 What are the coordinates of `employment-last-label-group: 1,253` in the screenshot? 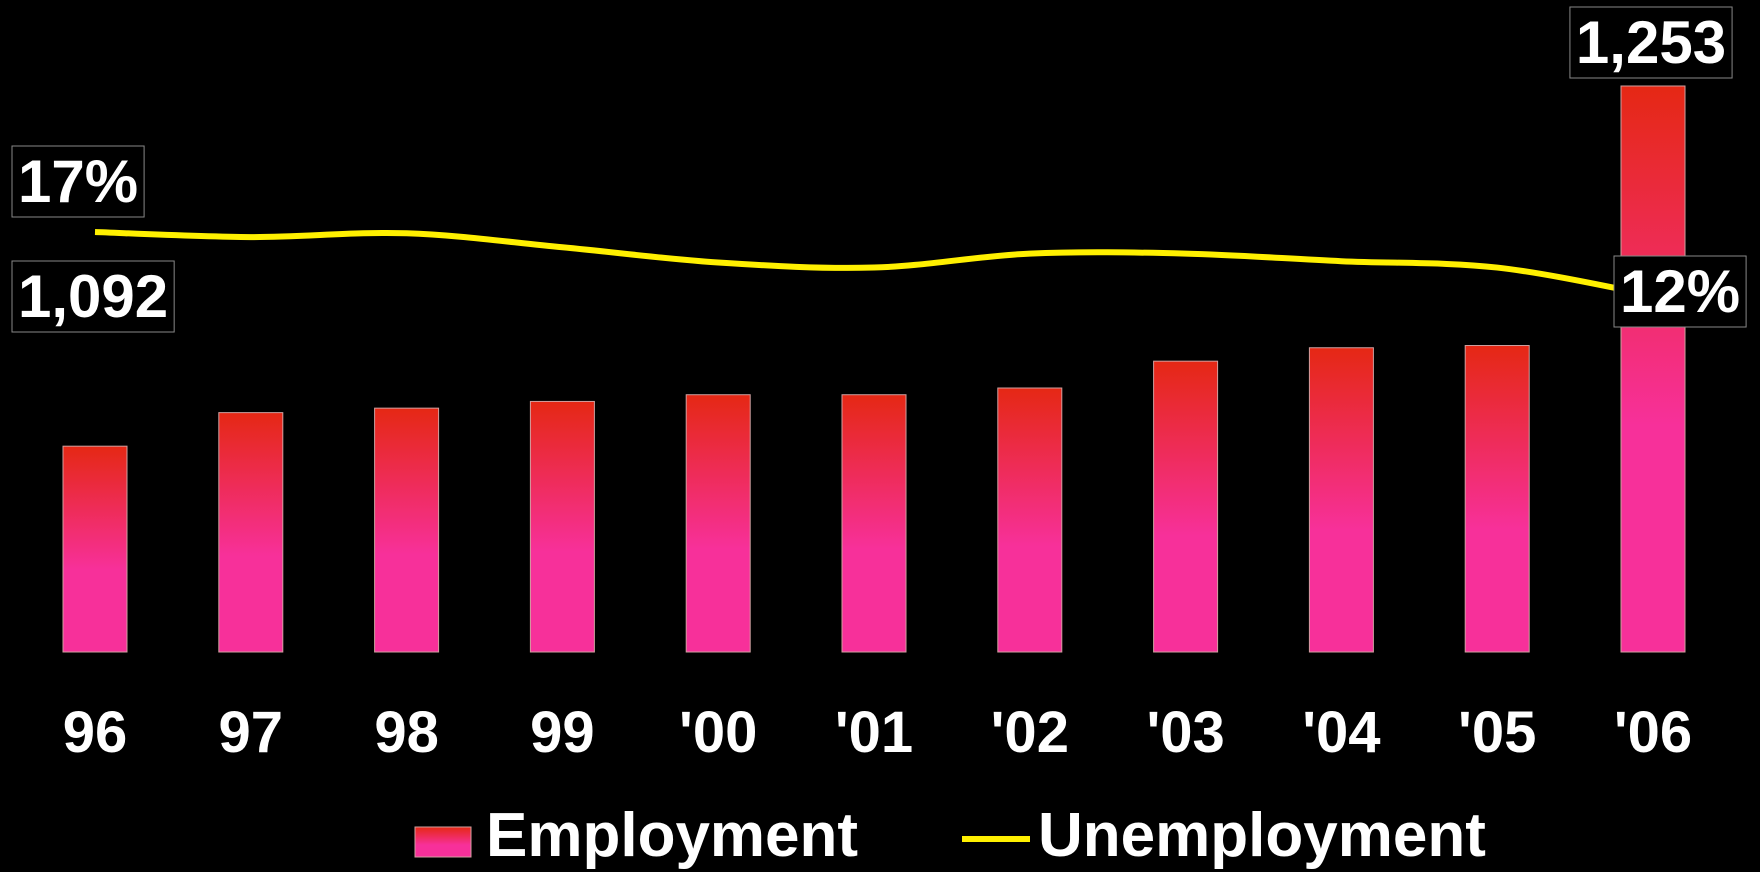 It's located at (1651, 42).